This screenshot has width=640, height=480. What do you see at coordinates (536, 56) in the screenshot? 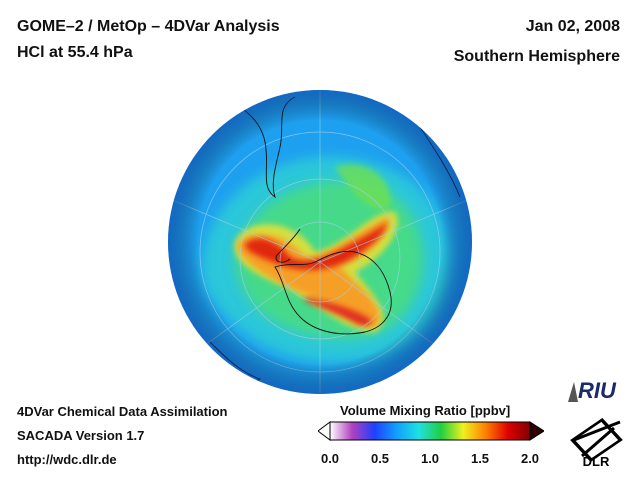
I see `hemisphere-label: Southern Hemisphere` at bounding box center [536, 56].